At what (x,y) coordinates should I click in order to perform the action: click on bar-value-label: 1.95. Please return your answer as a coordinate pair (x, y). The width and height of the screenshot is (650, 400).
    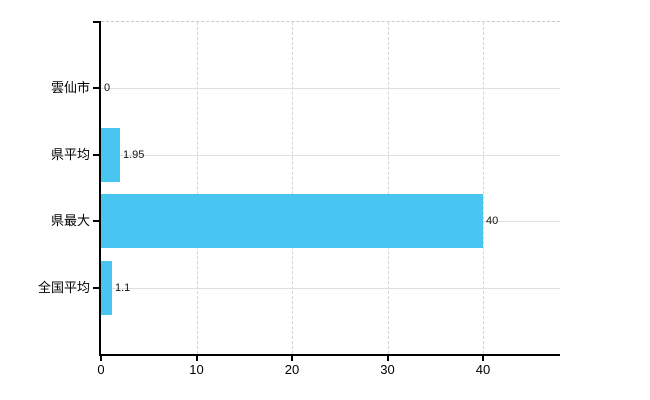
    Looking at the image, I should click on (134, 155).